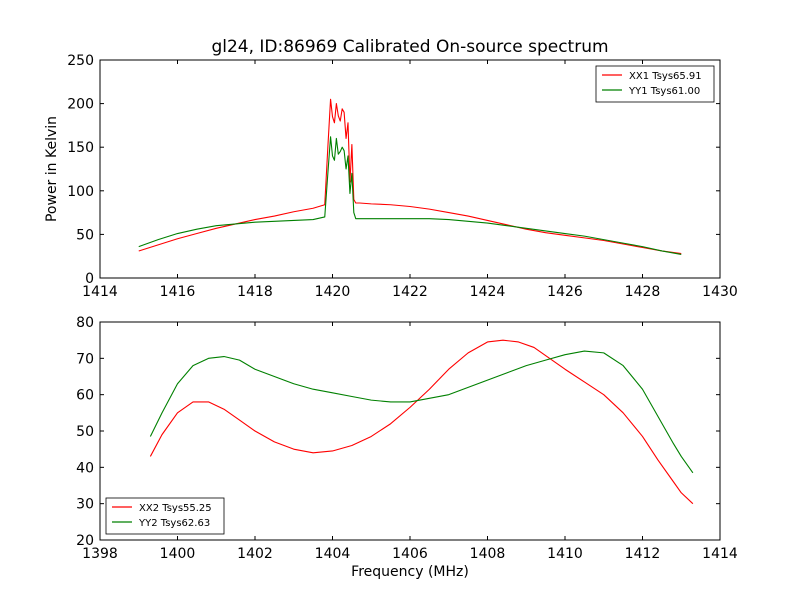 The height and width of the screenshot is (600, 800). I want to click on x-tick-label: 1420, so click(333, 292).